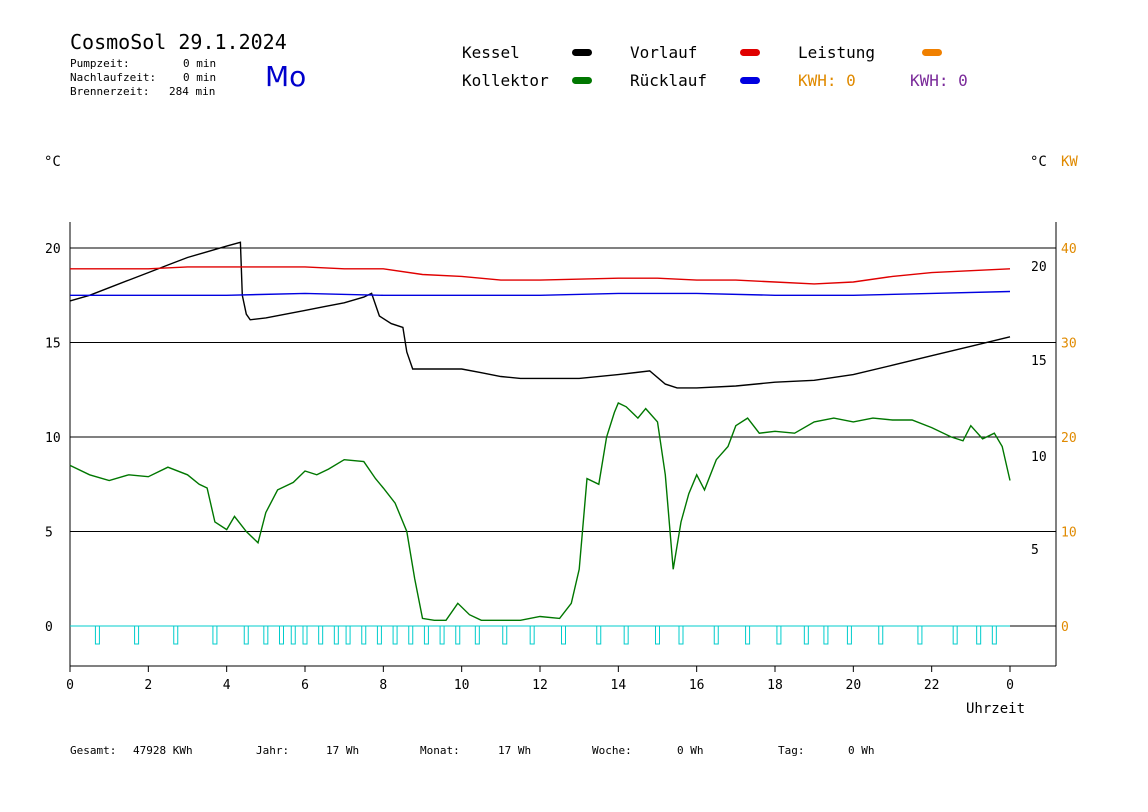 The height and width of the screenshot is (812, 1148). I want to click on legend-leistung-swatch, so click(932, 52).